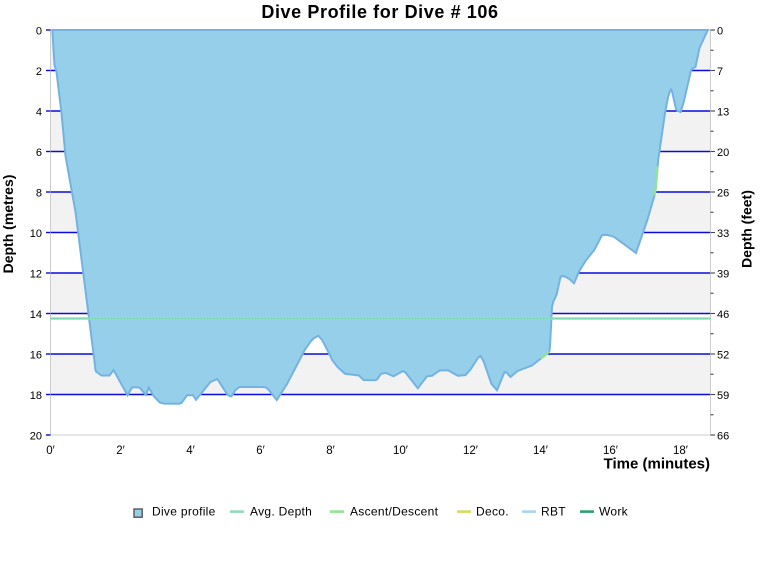  Describe the element at coordinates (680, 451) in the screenshot. I see `svg-text: 18′` at that location.